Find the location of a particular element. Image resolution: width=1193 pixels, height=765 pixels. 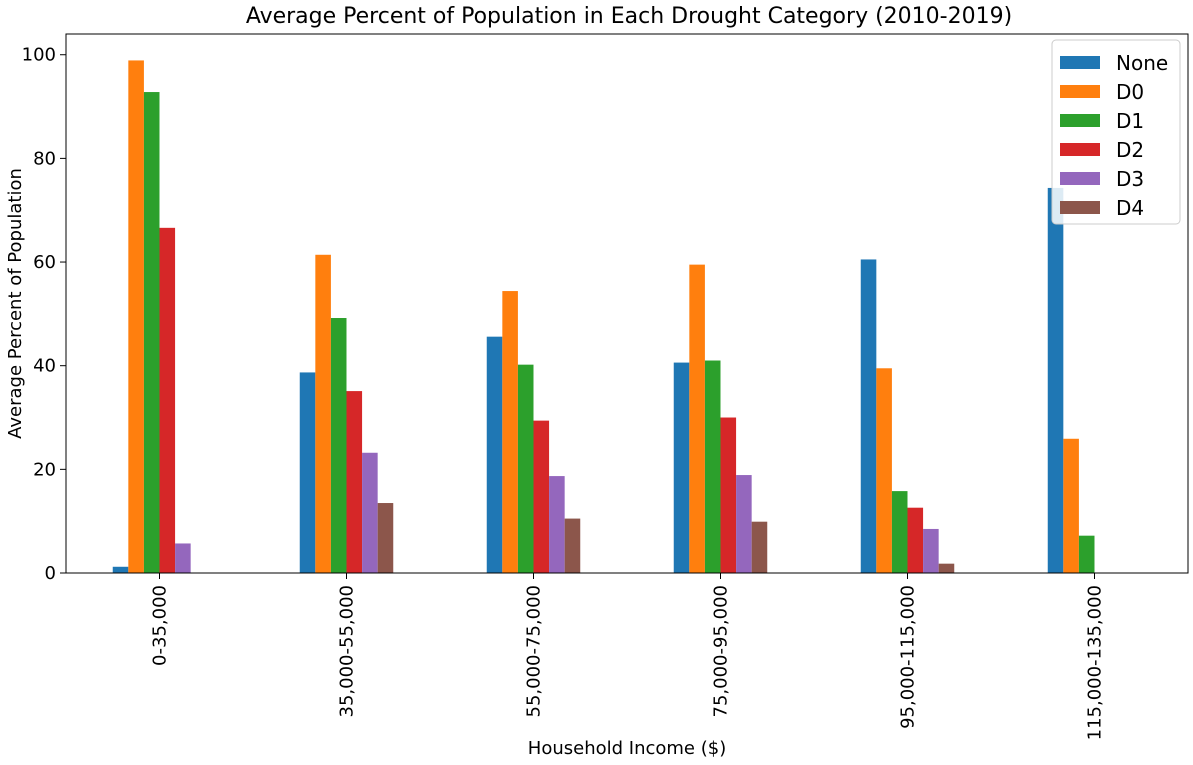

x-tick-label: 55,000-75,000 is located at coordinates (534, 651).